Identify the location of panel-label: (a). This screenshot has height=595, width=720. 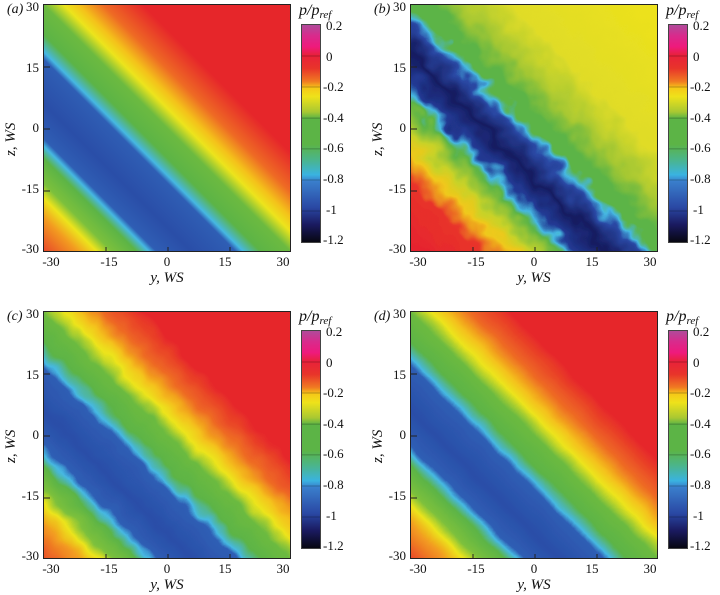
(15, 9).